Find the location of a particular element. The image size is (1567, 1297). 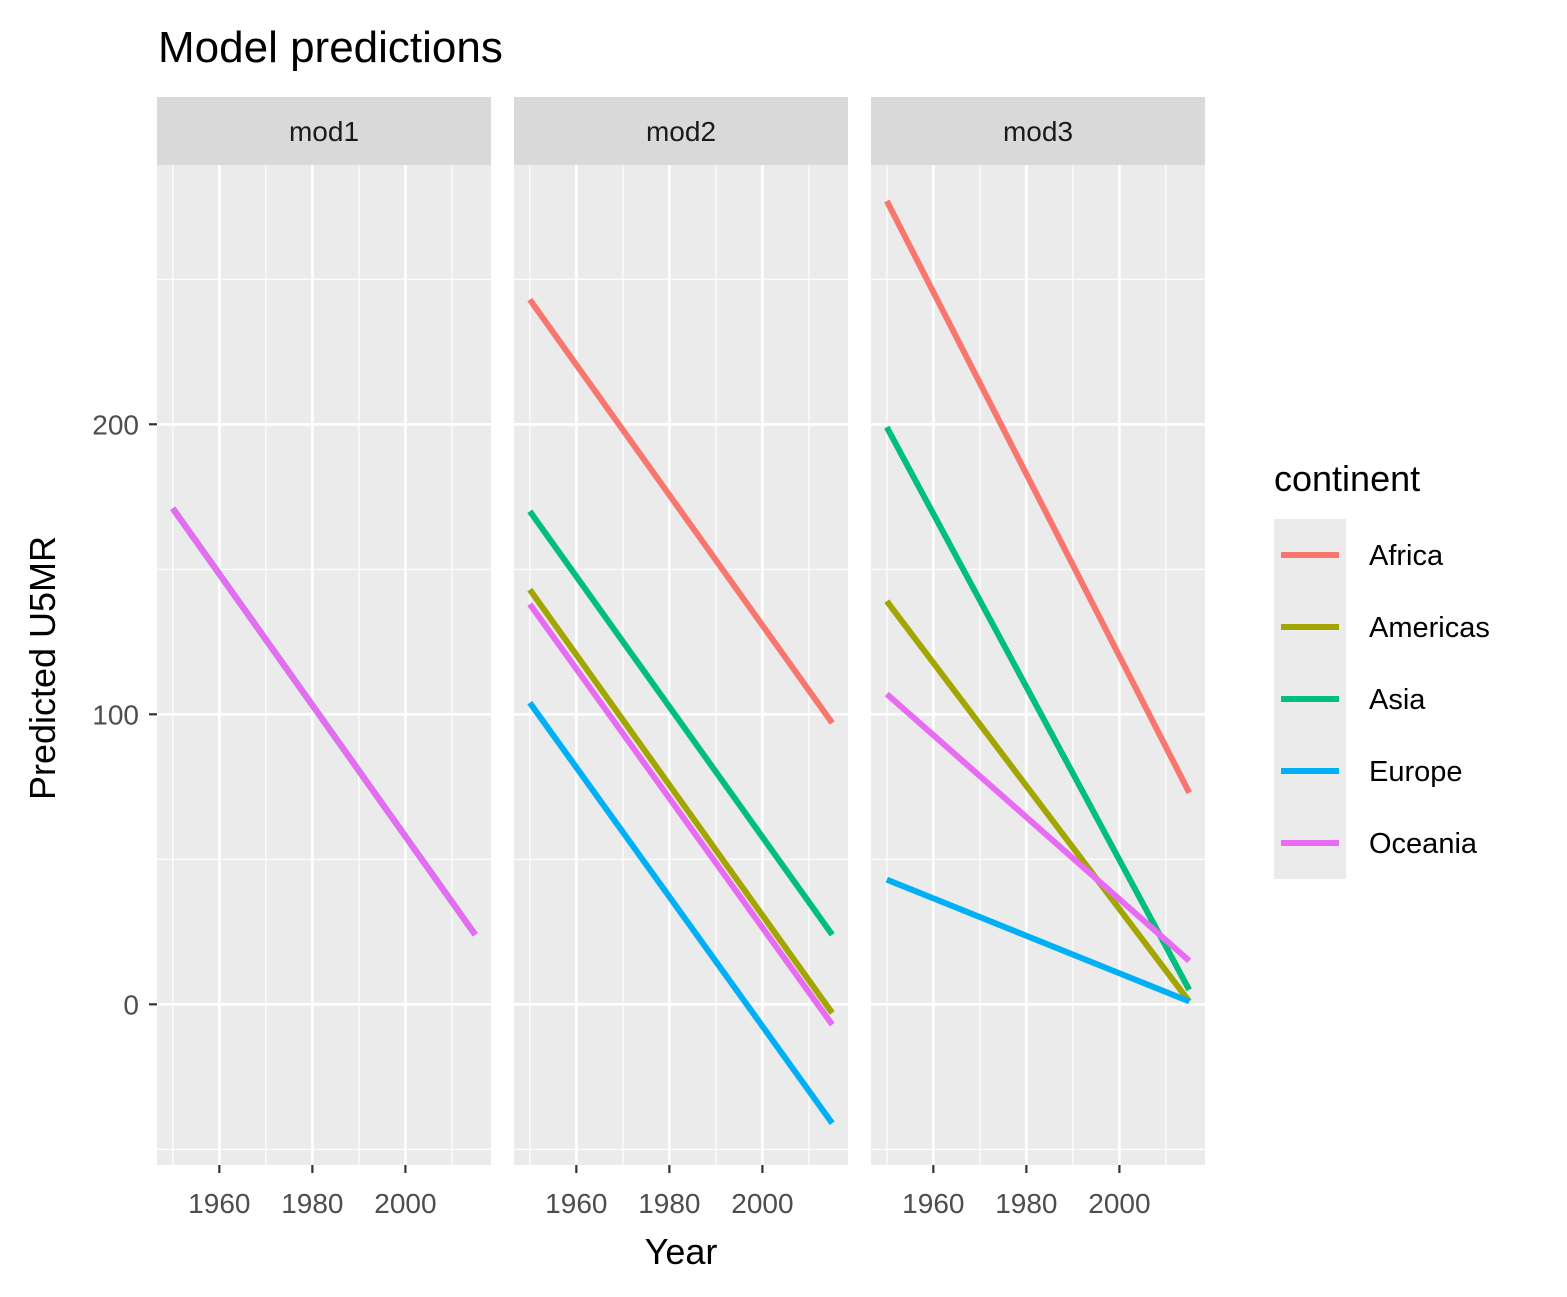

legend-label-americas: Americas is located at coordinates (1429, 628).